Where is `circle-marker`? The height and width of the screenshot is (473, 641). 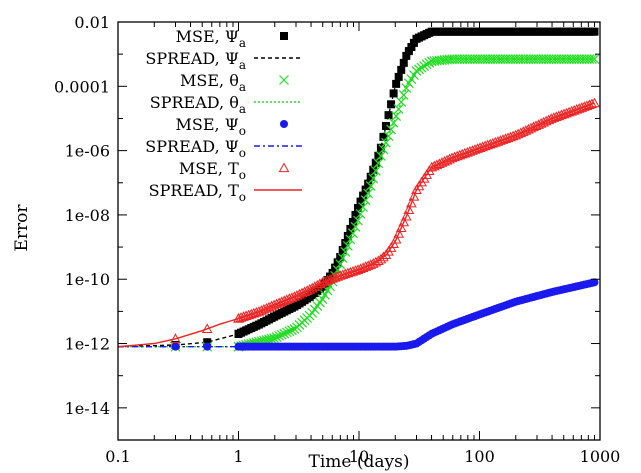
circle-marker is located at coordinates (284, 124).